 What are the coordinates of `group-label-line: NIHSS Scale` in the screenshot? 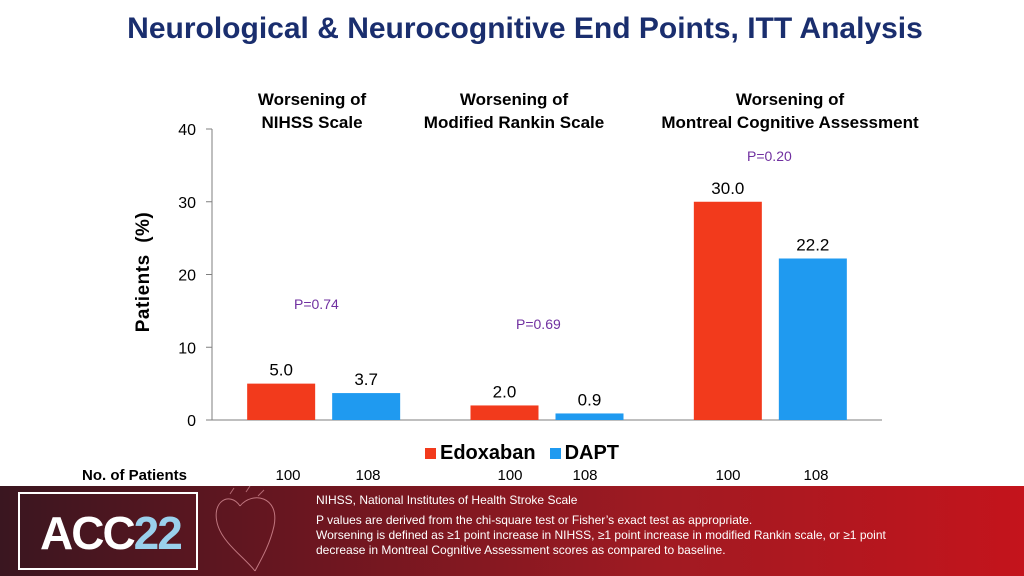 It's located at (312, 122).